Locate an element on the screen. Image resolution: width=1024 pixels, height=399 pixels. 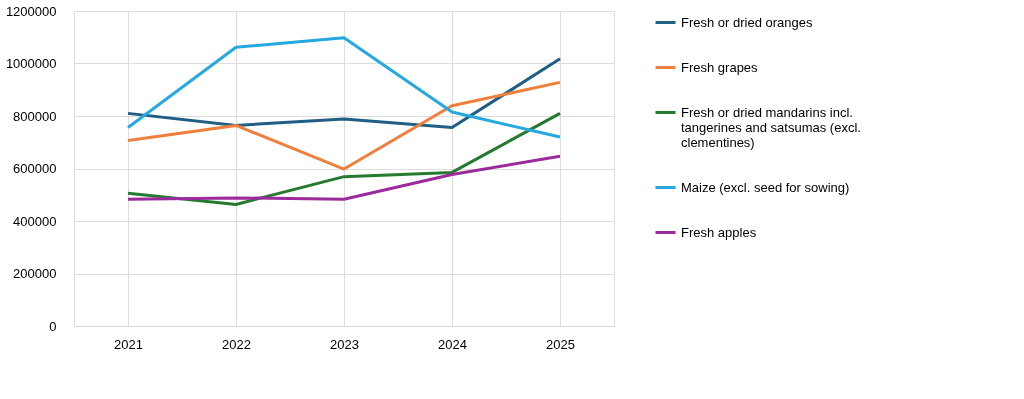
y-tick-label: 600000 is located at coordinates (35, 168).